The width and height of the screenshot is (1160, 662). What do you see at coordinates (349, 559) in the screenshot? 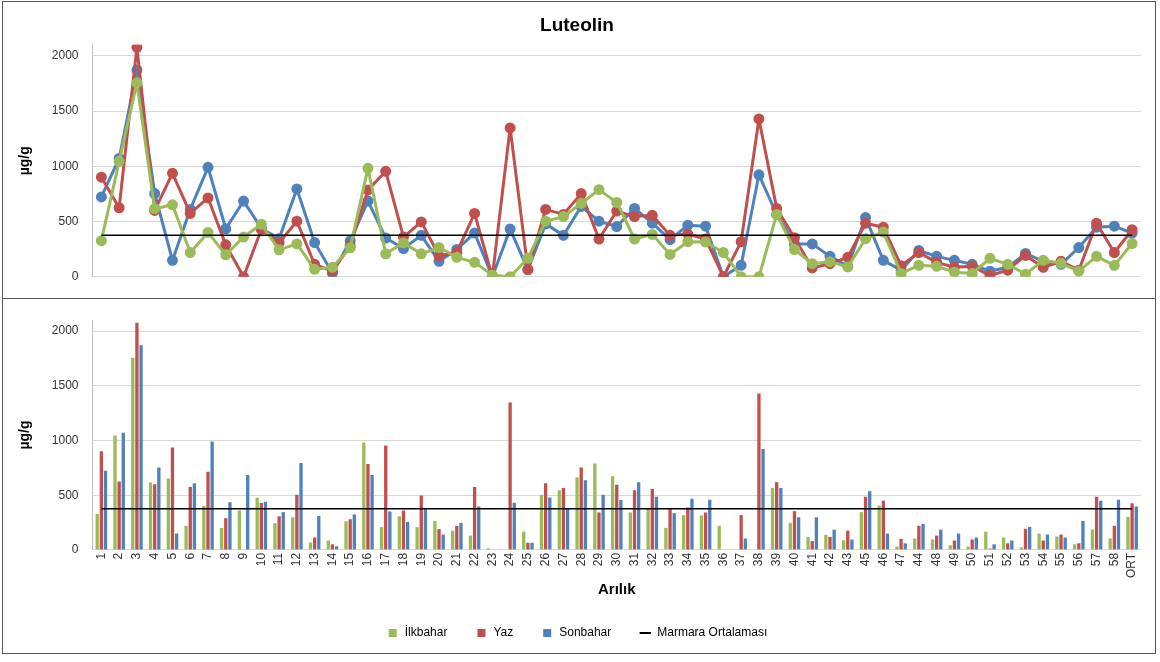
I see `x-tick-label: 15` at bounding box center [349, 559].